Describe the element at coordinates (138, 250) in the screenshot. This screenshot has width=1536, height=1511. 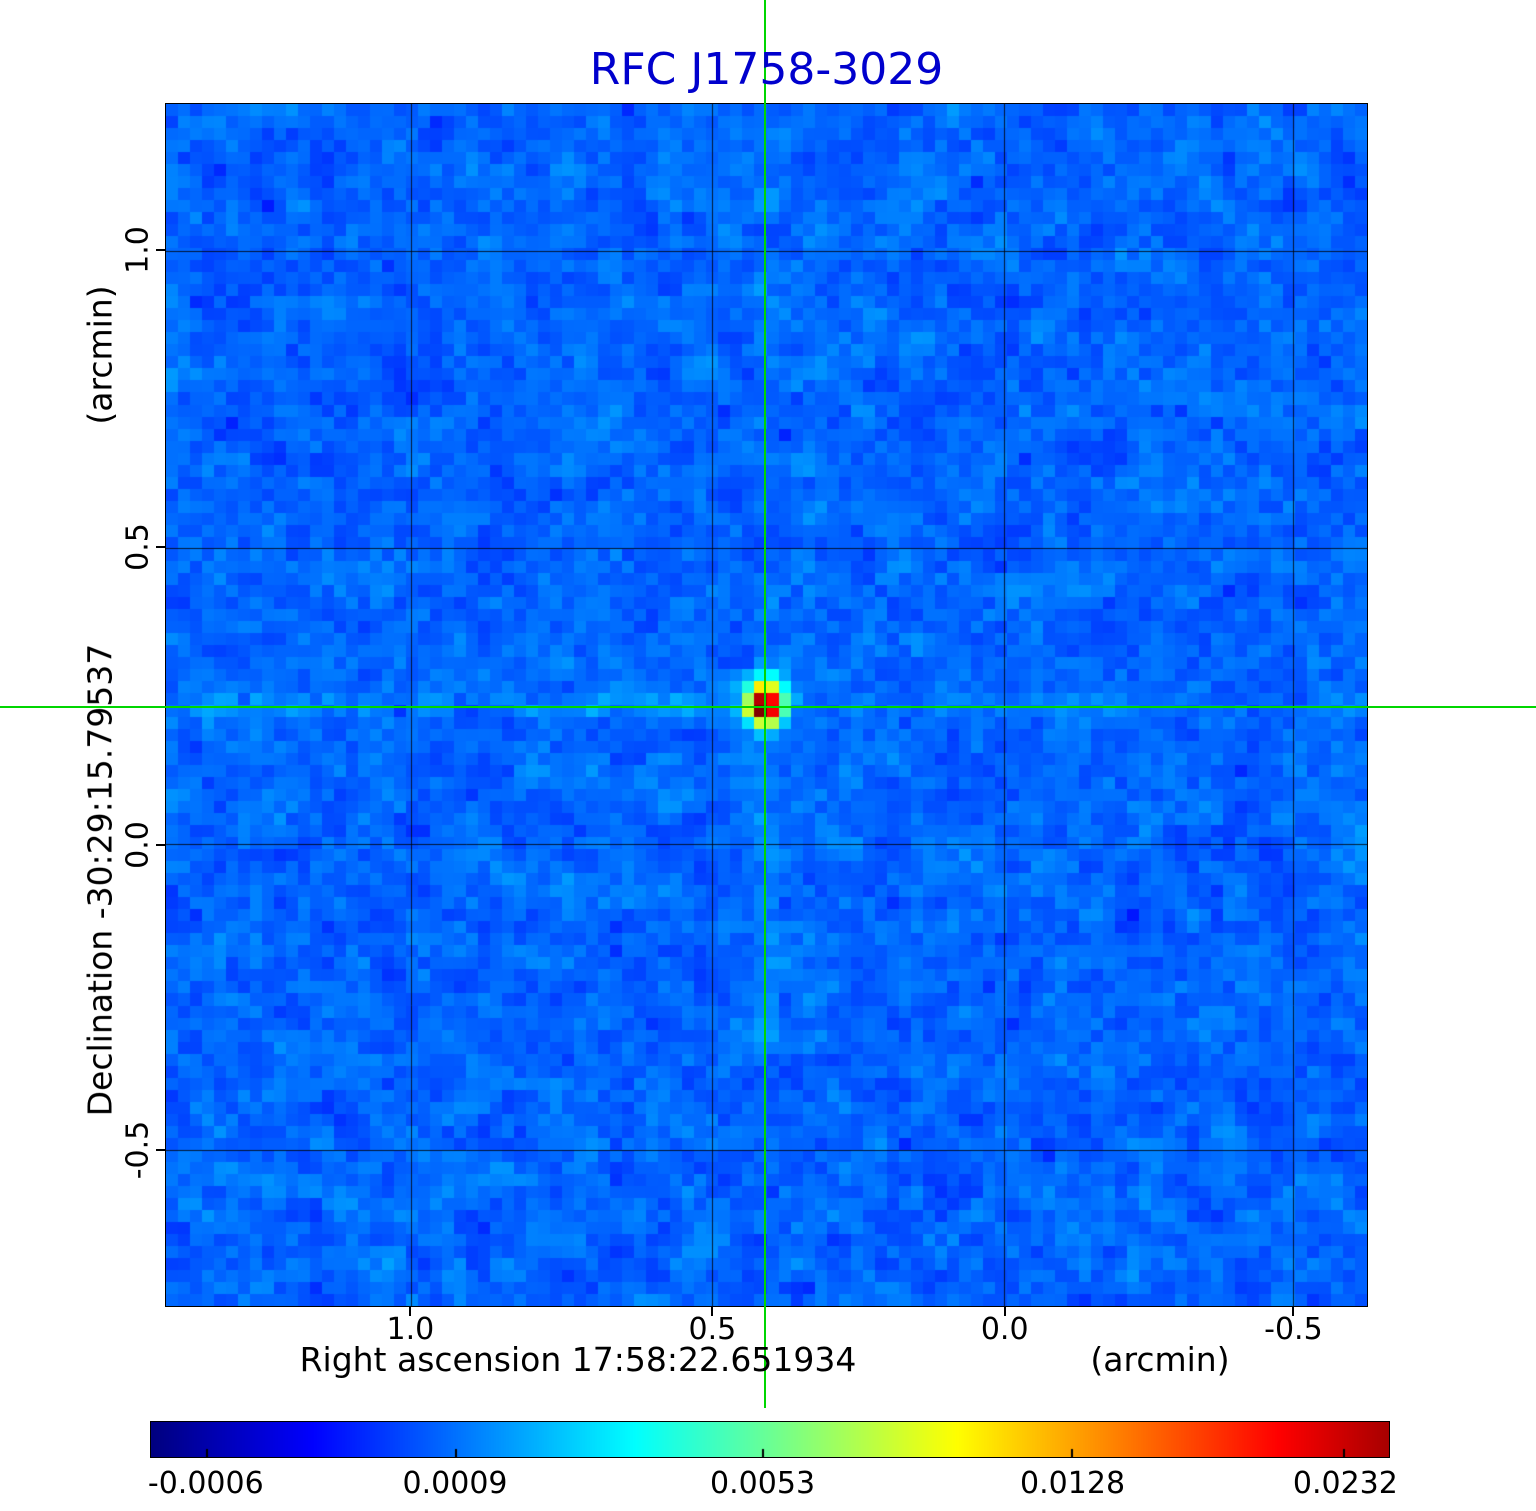
I see `y-tick-label: 1.0` at that location.